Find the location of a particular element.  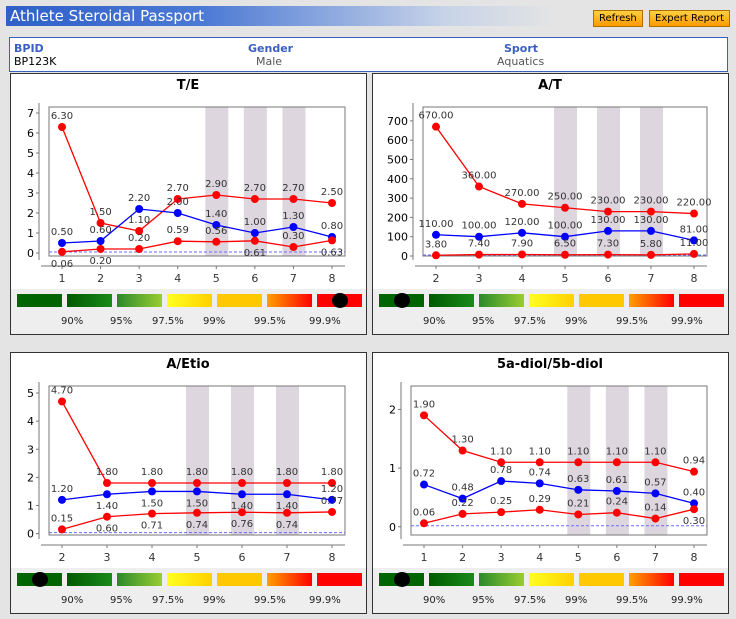

data-label: 0.72 is located at coordinates (424, 474).